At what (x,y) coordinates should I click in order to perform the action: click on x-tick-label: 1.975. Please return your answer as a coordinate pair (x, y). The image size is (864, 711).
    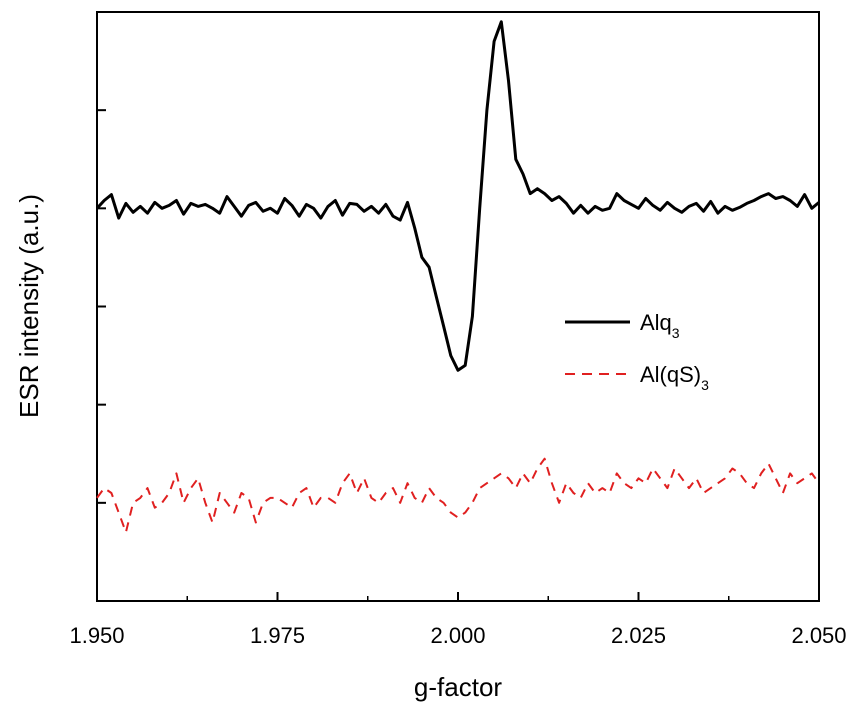
    Looking at the image, I should click on (277, 635).